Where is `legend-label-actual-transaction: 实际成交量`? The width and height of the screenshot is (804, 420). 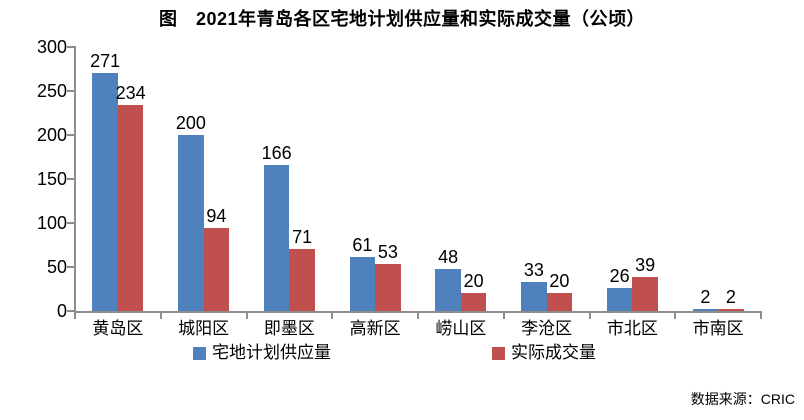
legend-label-actual-transaction: 实际成交量 is located at coordinates (553, 352).